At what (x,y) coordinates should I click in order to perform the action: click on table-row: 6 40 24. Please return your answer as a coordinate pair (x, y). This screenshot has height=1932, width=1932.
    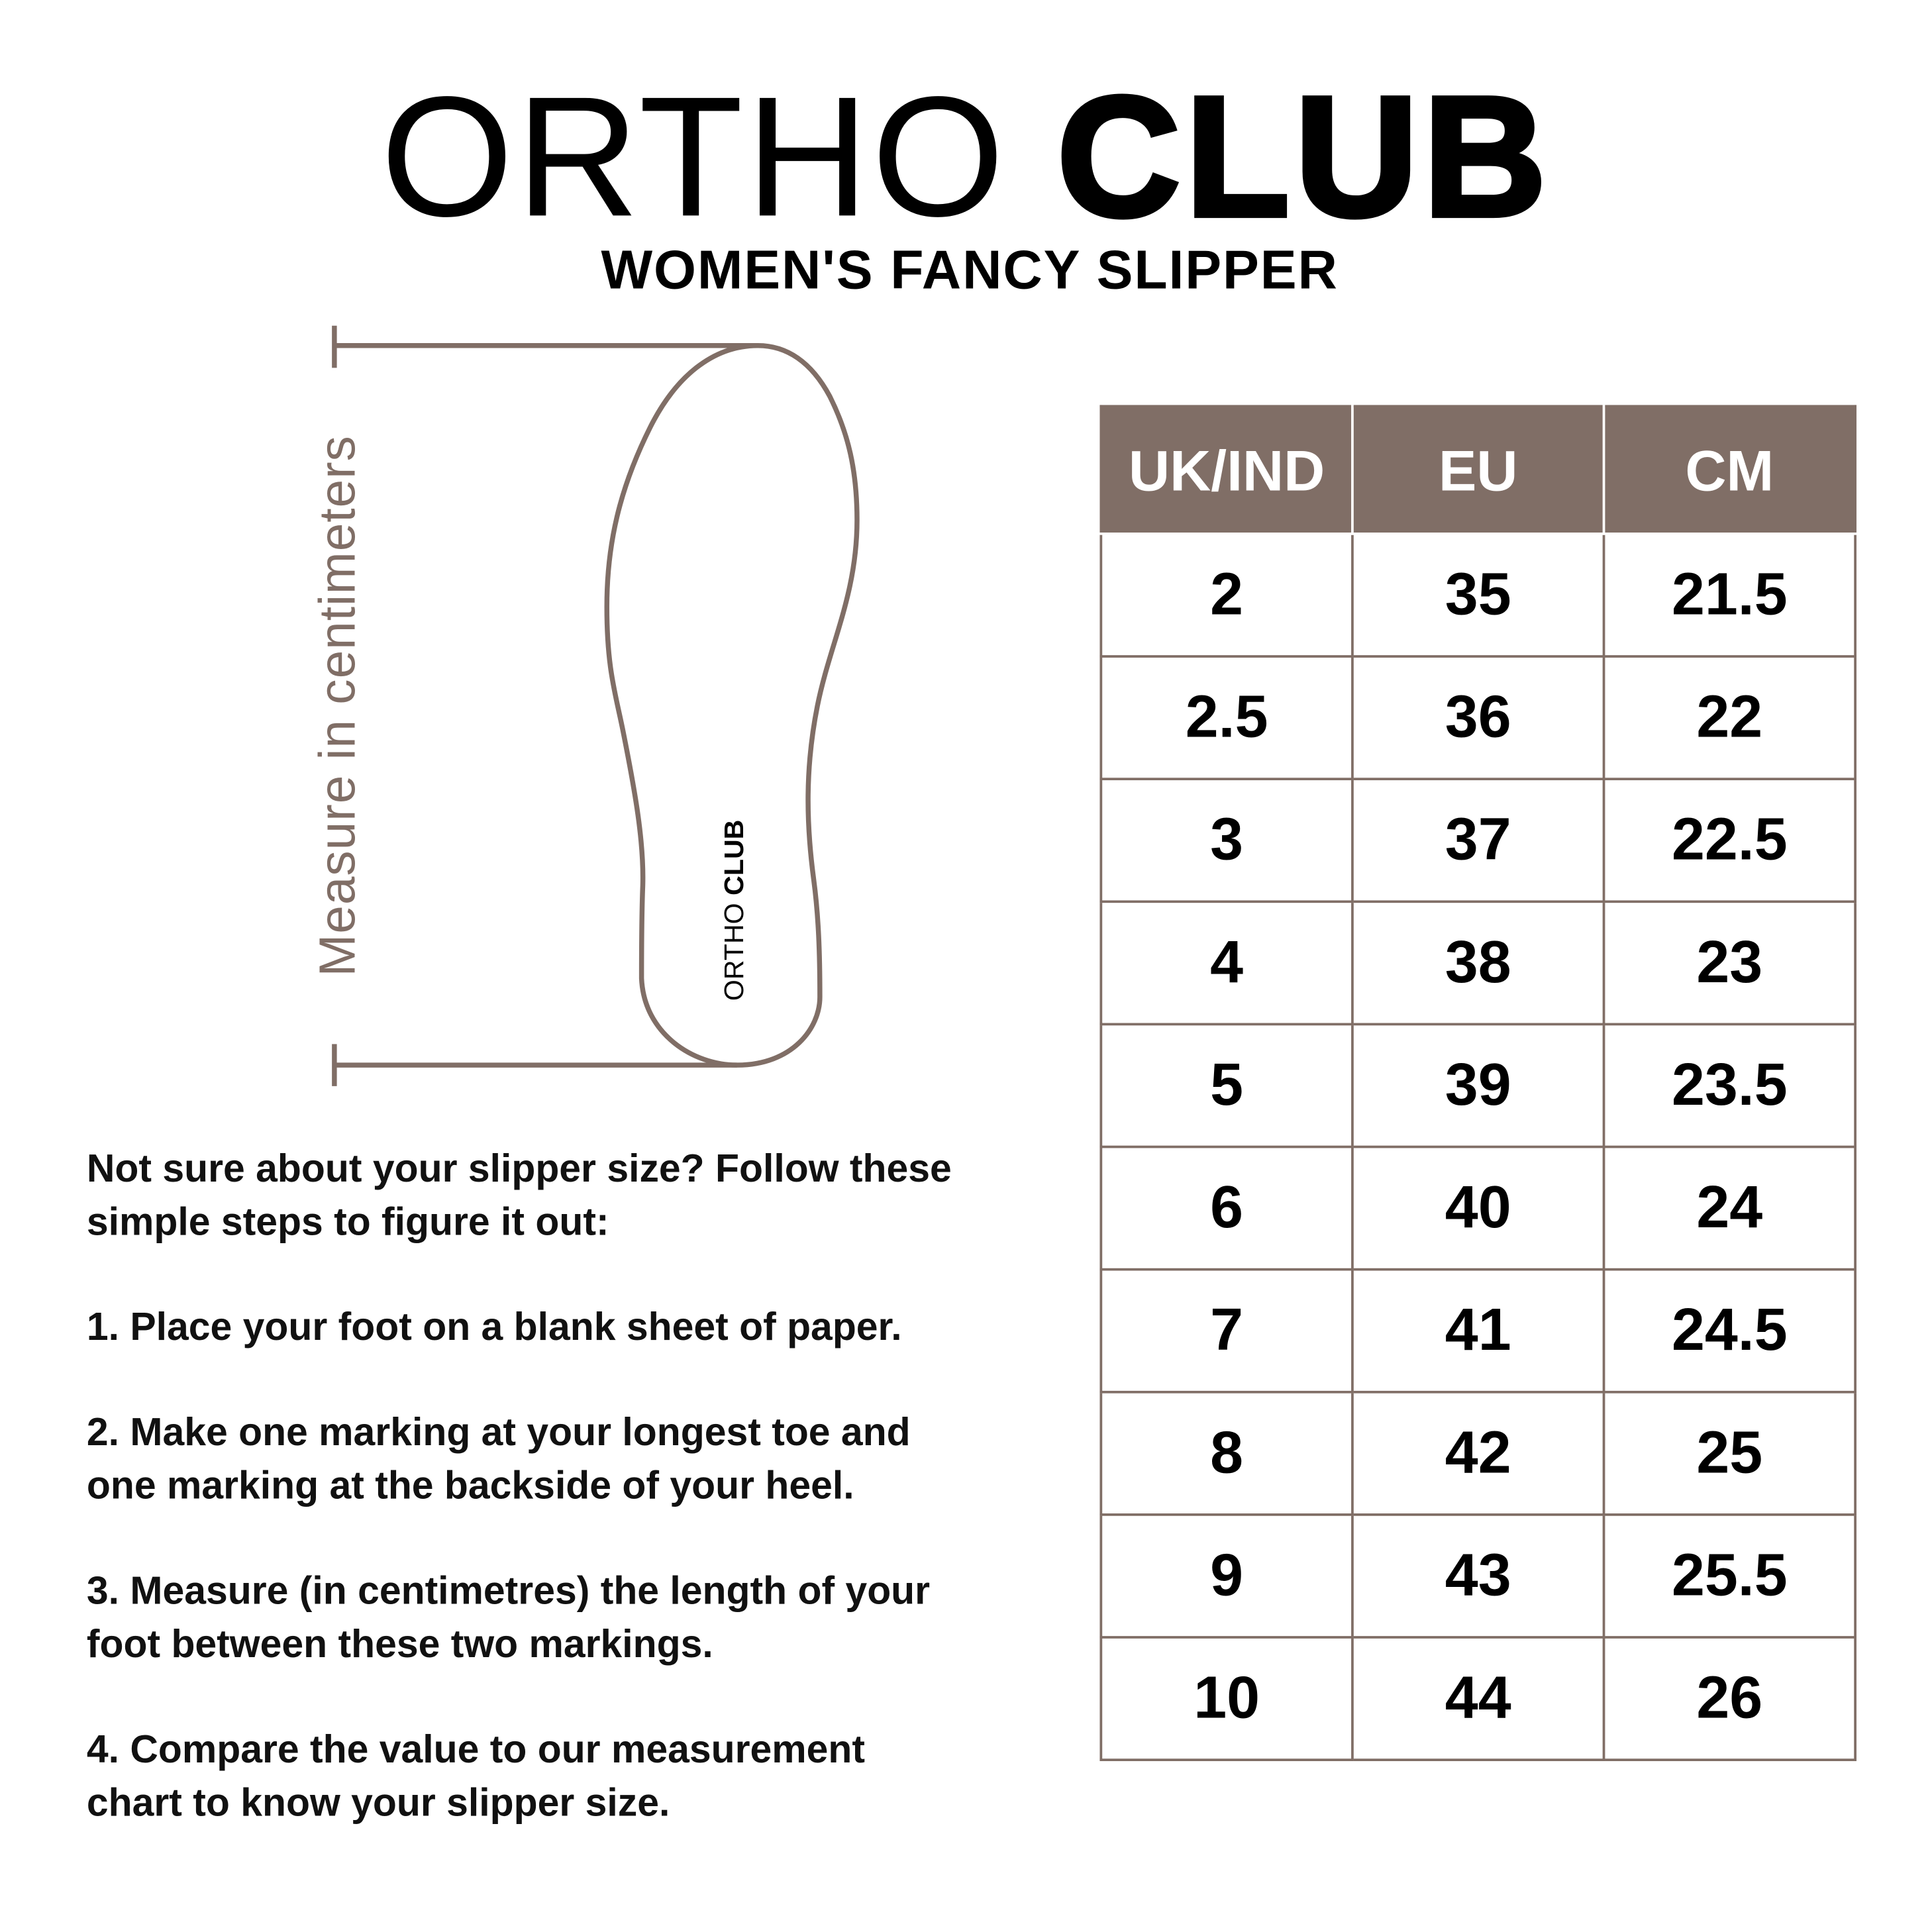
    Looking at the image, I should click on (1477, 1208).